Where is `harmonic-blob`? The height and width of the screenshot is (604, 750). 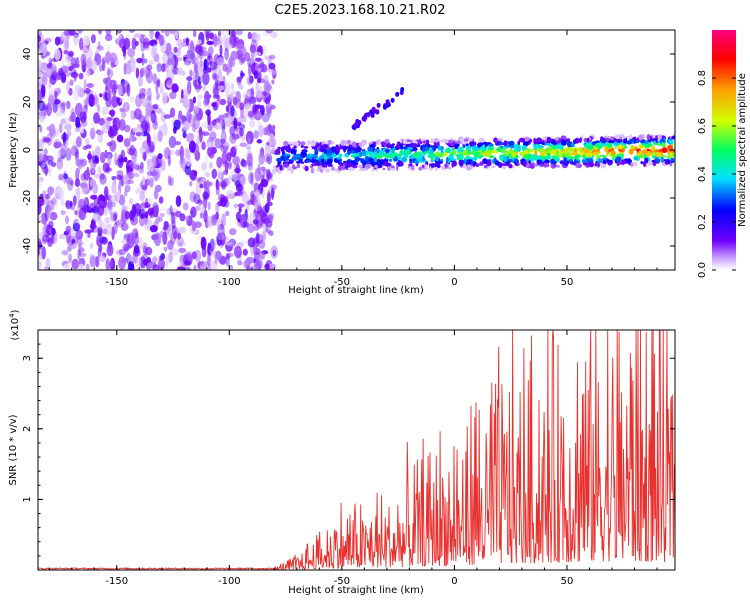
harmonic-blob is located at coordinates (368, 115).